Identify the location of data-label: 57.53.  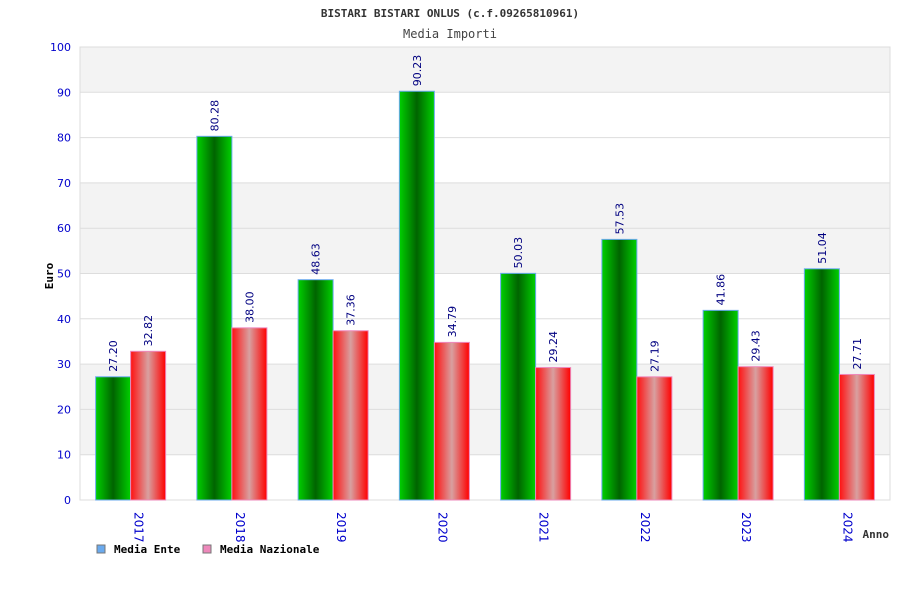
(619, 219).